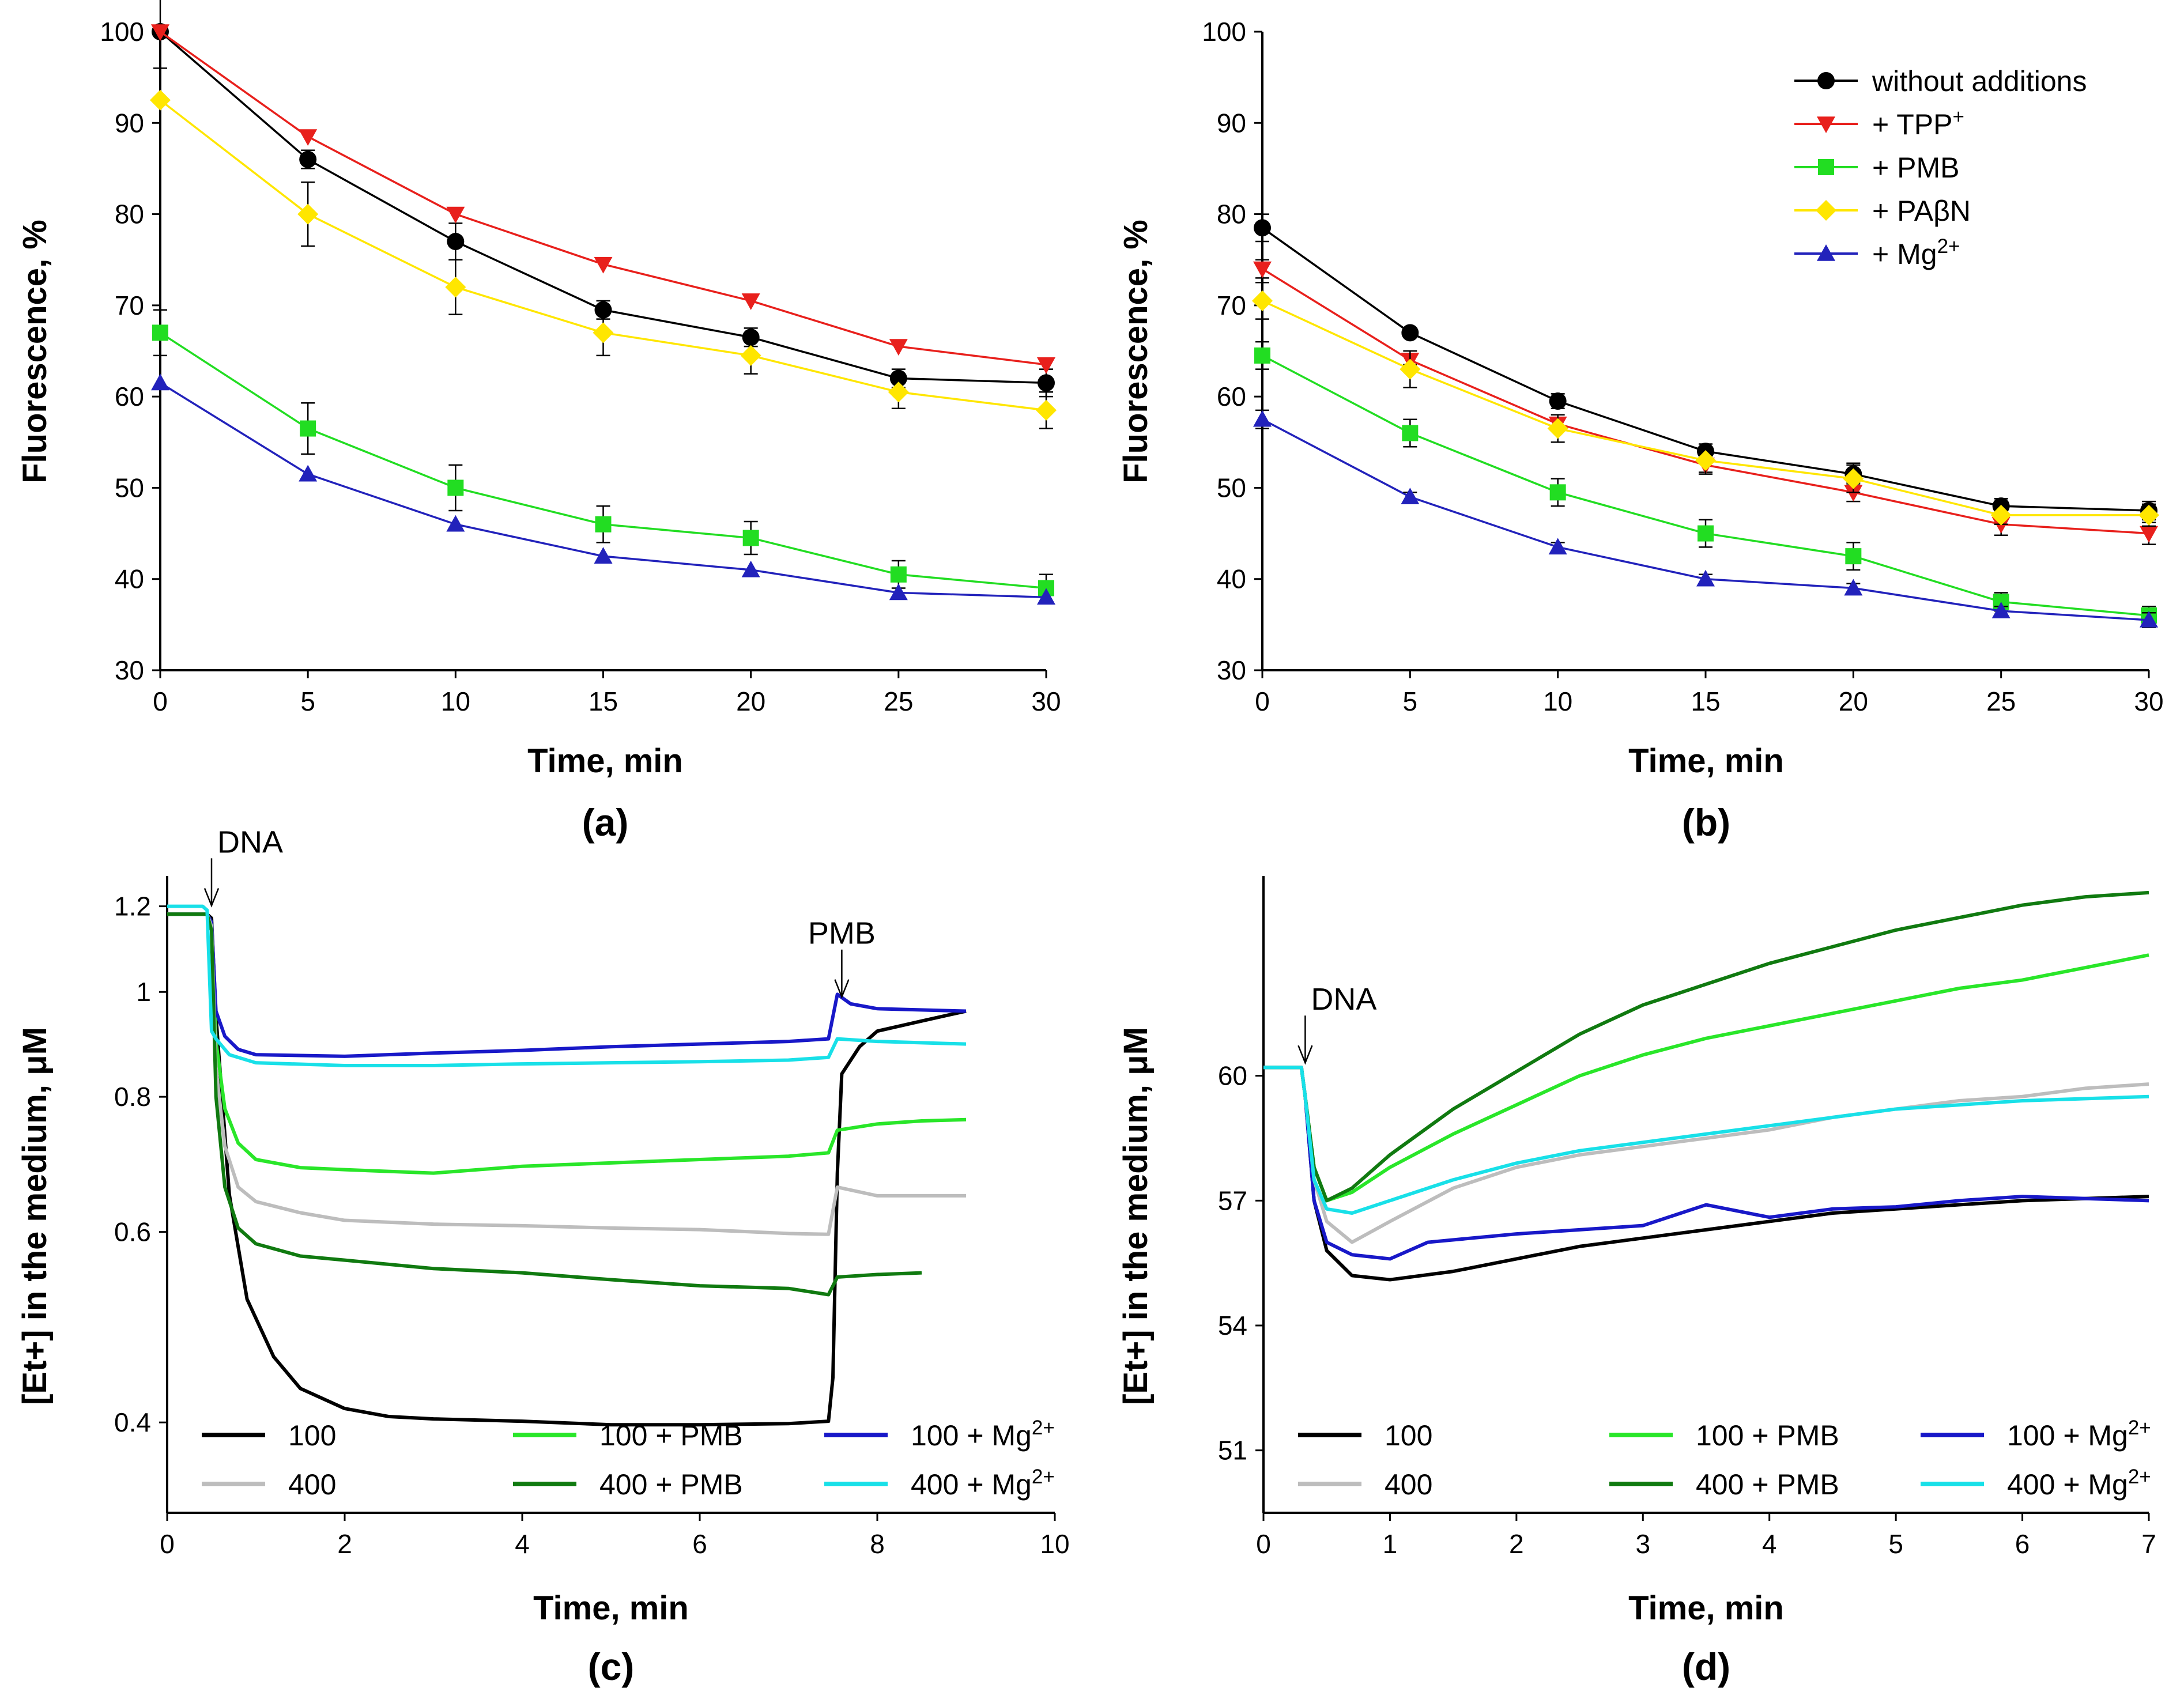 This screenshot has height=1707, width=2184. I want to click on legend-label: 100, so click(1408, 1435).